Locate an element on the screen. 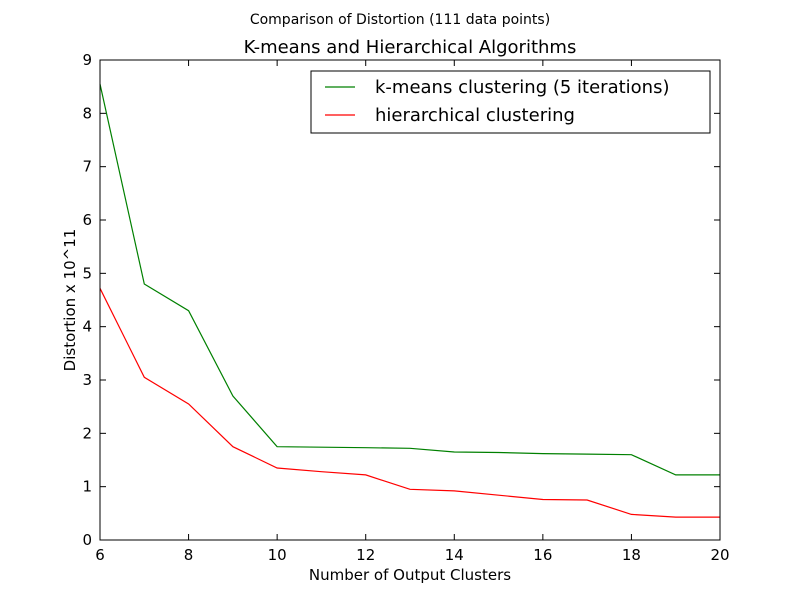 The image size is (800, 600). y-tick-label: 7 is located at coordinates (87, 167).